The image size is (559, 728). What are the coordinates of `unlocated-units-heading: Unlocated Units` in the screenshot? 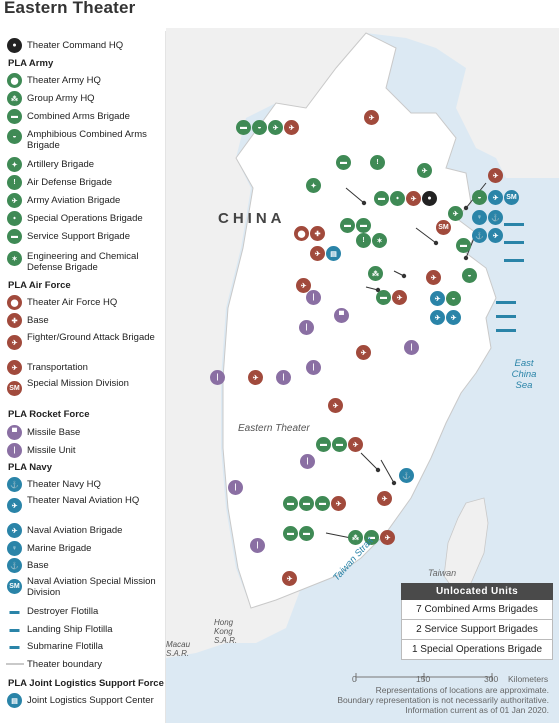 It's located at (477, 591).